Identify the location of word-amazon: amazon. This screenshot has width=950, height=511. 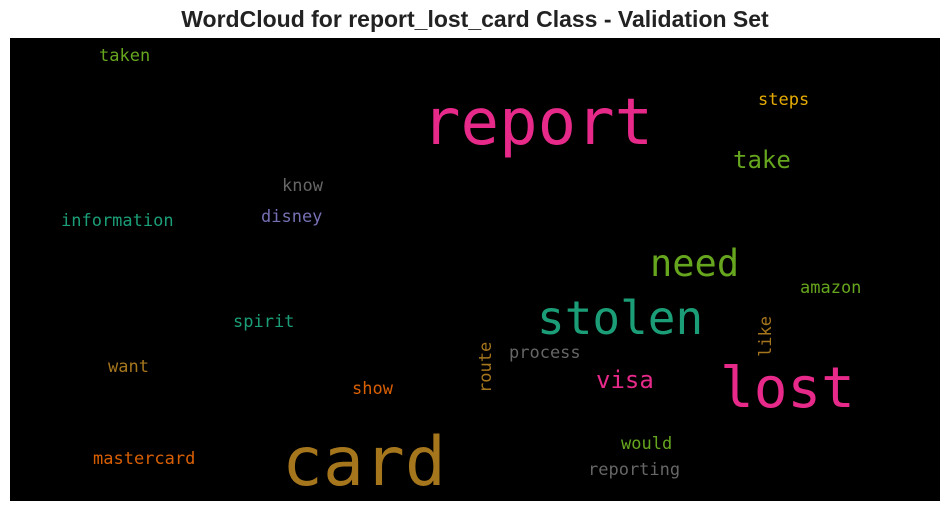
(831, 288).